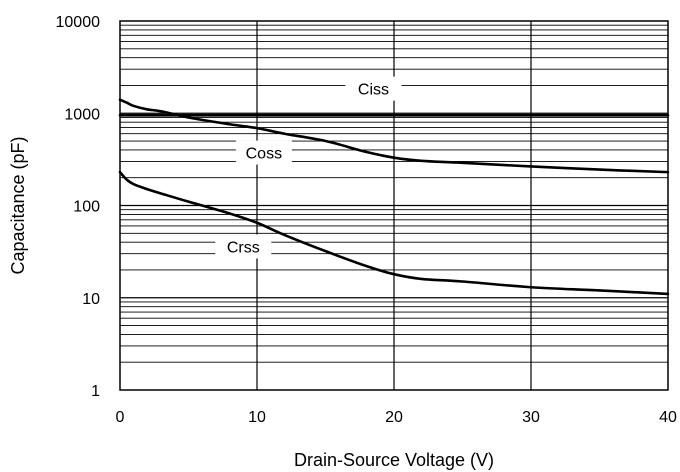 The width and height of the screenshot is (680, 472). What do you see at coordinates (531, 417) in the screenshot?
I see `x-tick-label: 30` at bounding box center [531, 417].